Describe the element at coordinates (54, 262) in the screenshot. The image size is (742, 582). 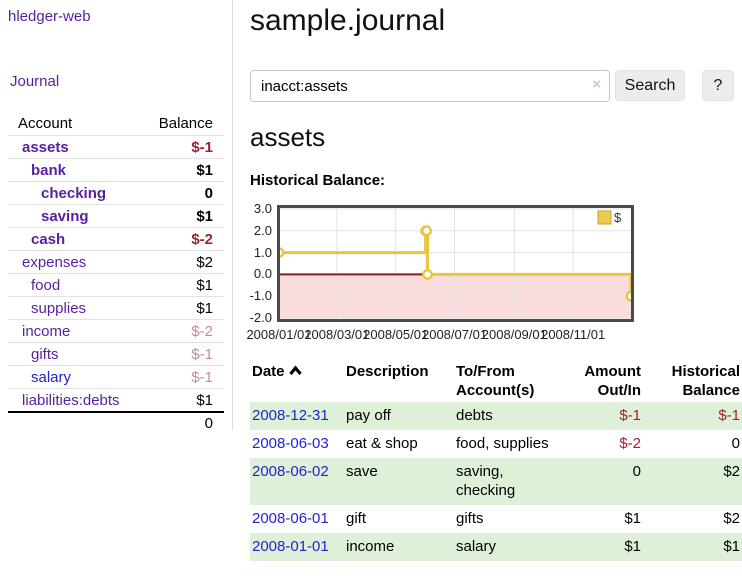
I see `sidebar-account-link: expenses` at that location.